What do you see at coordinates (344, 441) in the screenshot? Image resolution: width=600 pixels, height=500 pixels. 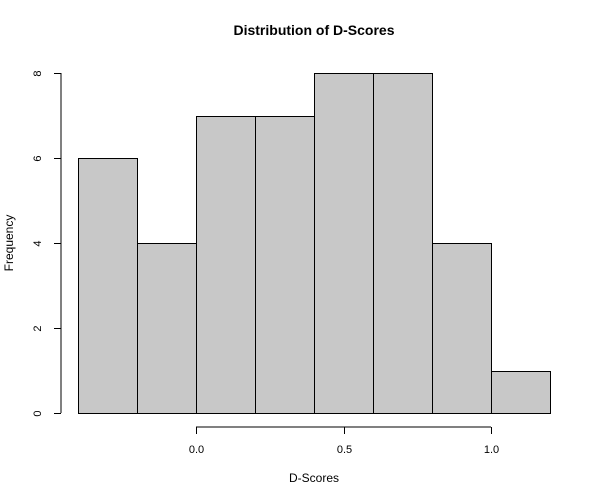 I see `x-axis: 0.0 0.5 1.0` at bounding box center [344, 441].